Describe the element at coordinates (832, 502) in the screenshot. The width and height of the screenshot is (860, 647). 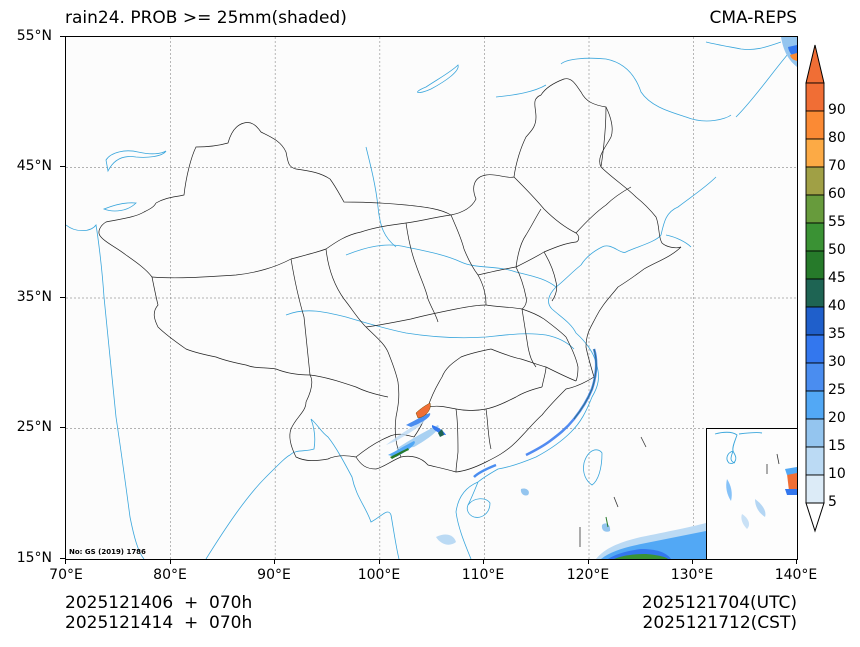
I see `colorbar-tick-label: 5` at that location.